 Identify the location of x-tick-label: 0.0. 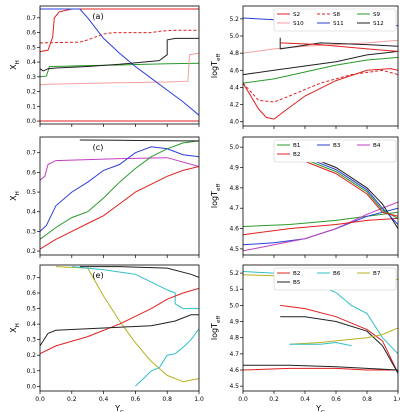
(40, 399).